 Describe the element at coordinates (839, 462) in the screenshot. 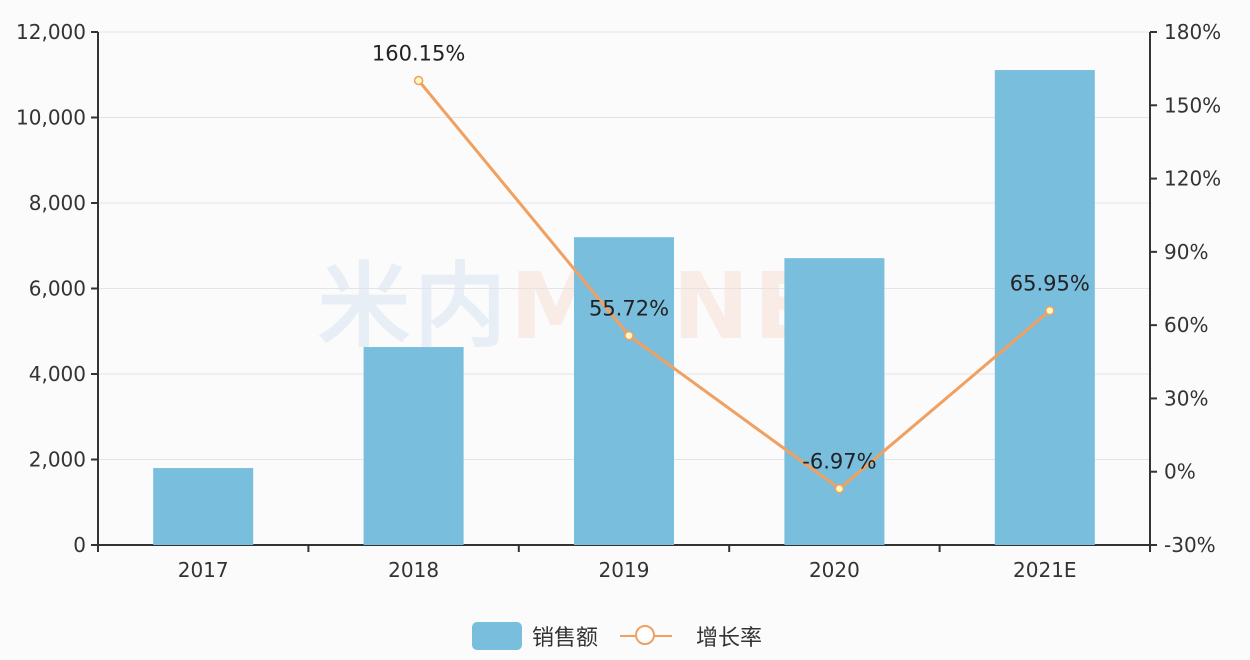

I see `growth-label: -6.97%` at that location.